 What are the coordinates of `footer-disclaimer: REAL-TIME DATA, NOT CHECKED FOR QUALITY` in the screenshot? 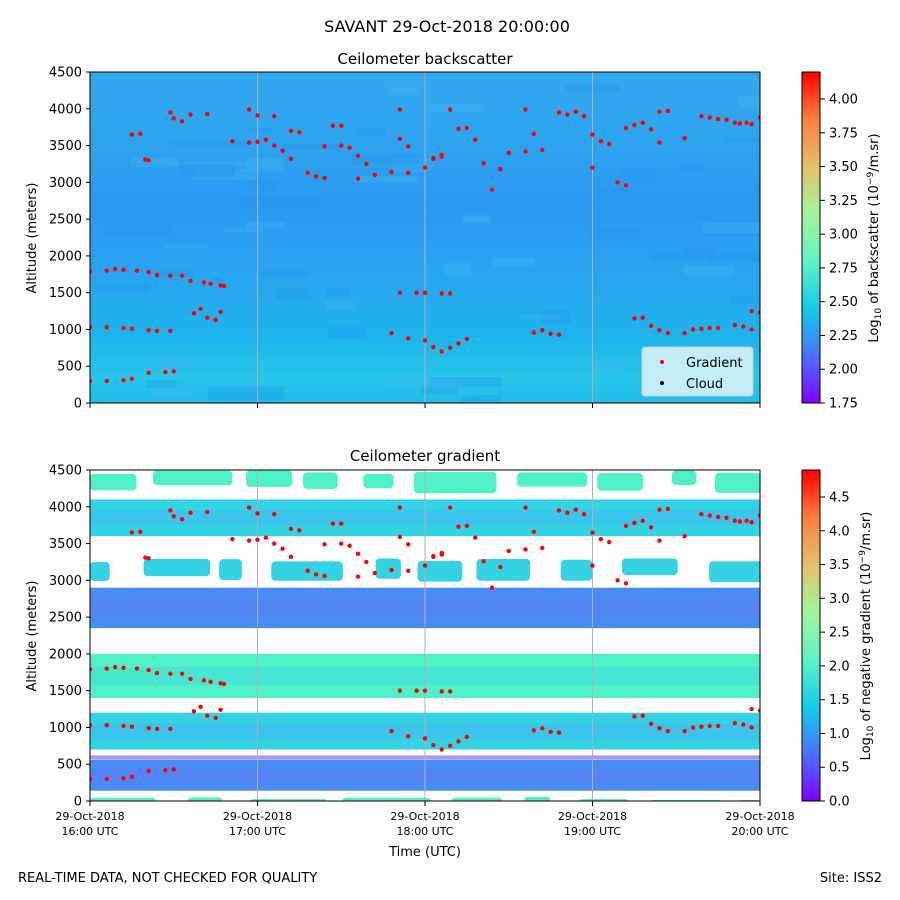 It's located at (167, 878).